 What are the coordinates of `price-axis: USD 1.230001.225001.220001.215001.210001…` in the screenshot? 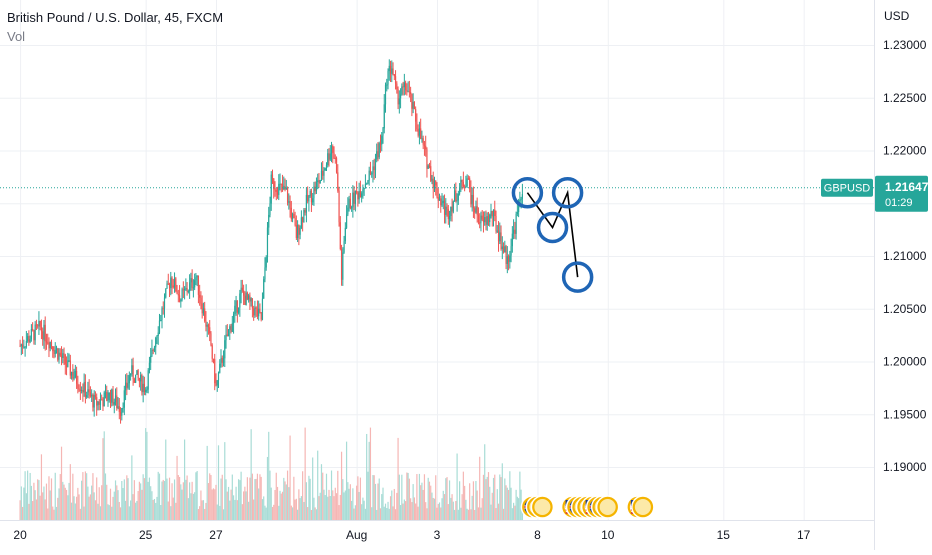 It's located at (903, 275).